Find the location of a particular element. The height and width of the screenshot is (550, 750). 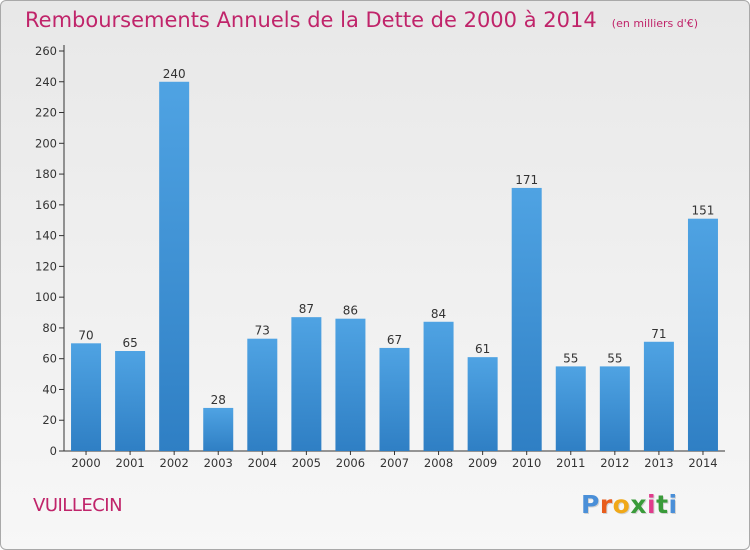

bar-value-label: 28 is located at coordinates (218, 400).